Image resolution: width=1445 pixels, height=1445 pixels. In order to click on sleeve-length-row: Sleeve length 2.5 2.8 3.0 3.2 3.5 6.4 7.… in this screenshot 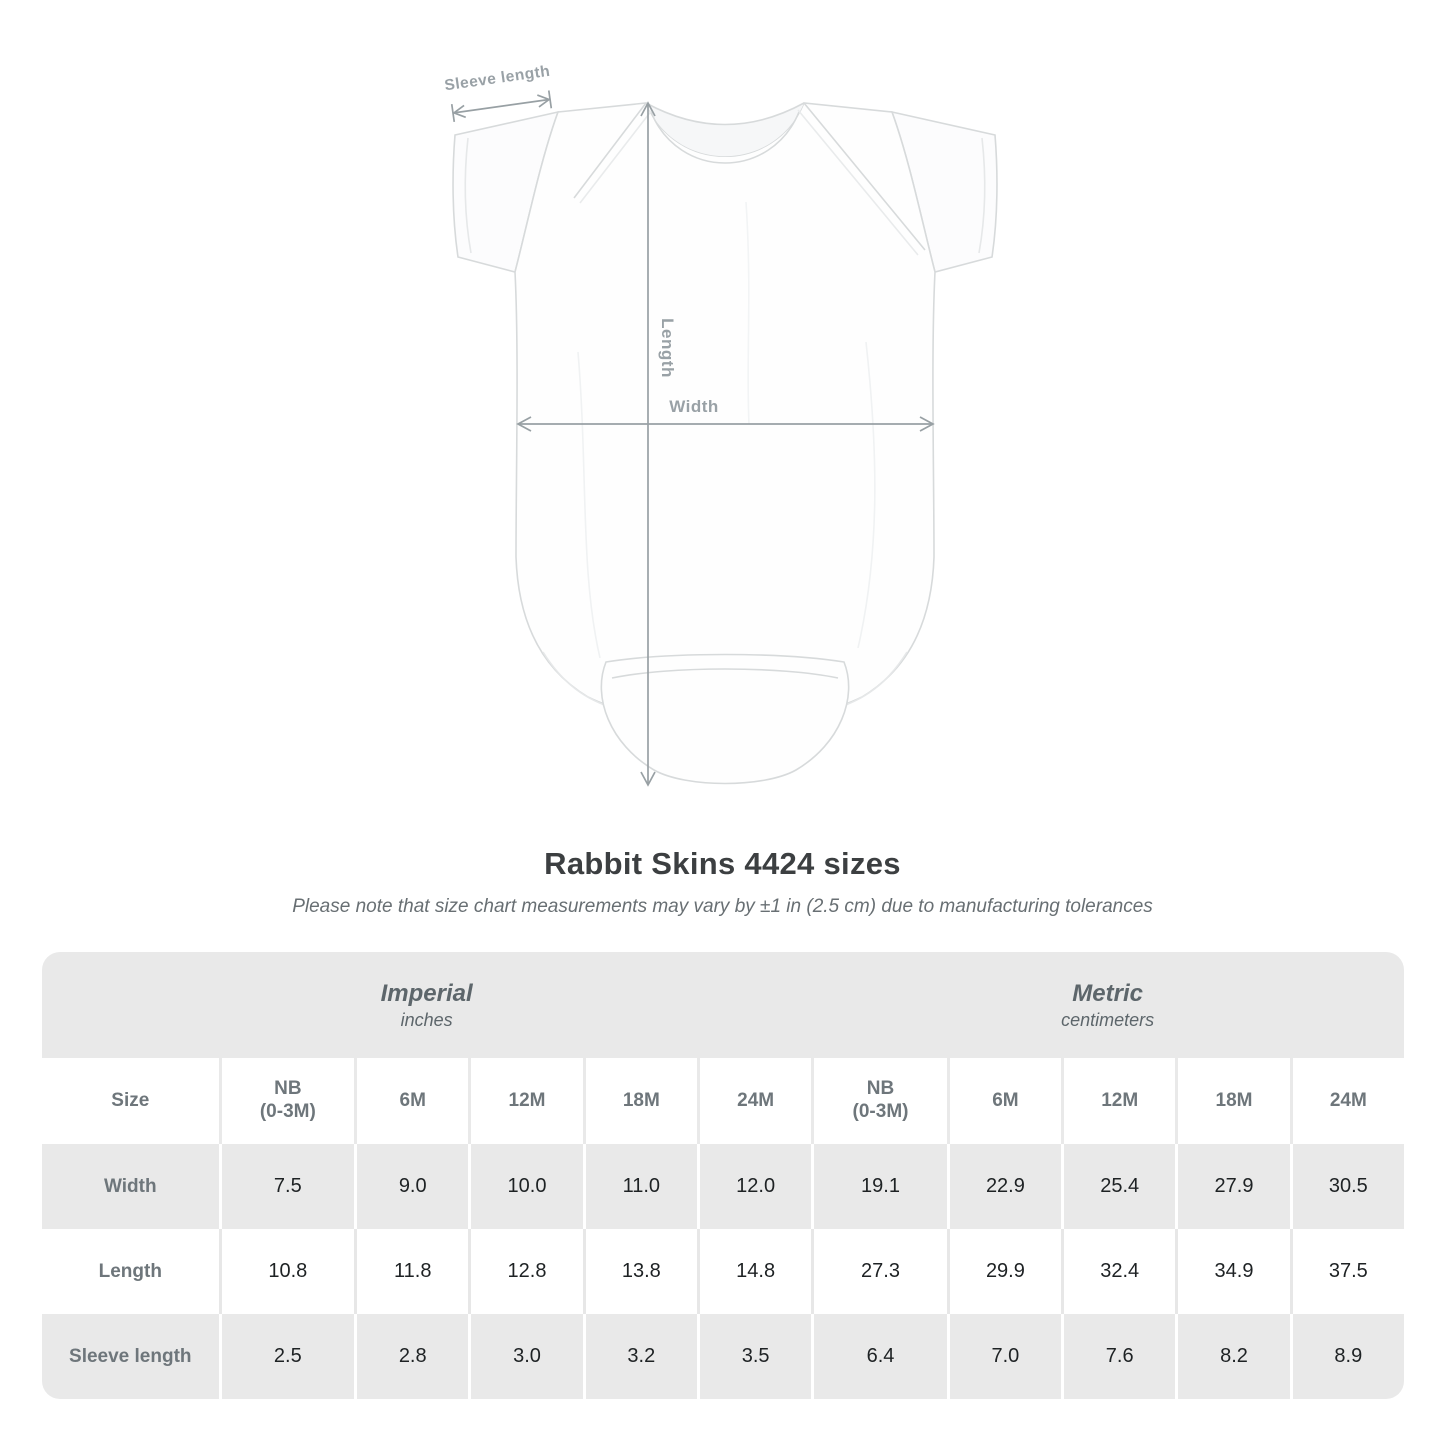, I will do `click(723, 1356)`.